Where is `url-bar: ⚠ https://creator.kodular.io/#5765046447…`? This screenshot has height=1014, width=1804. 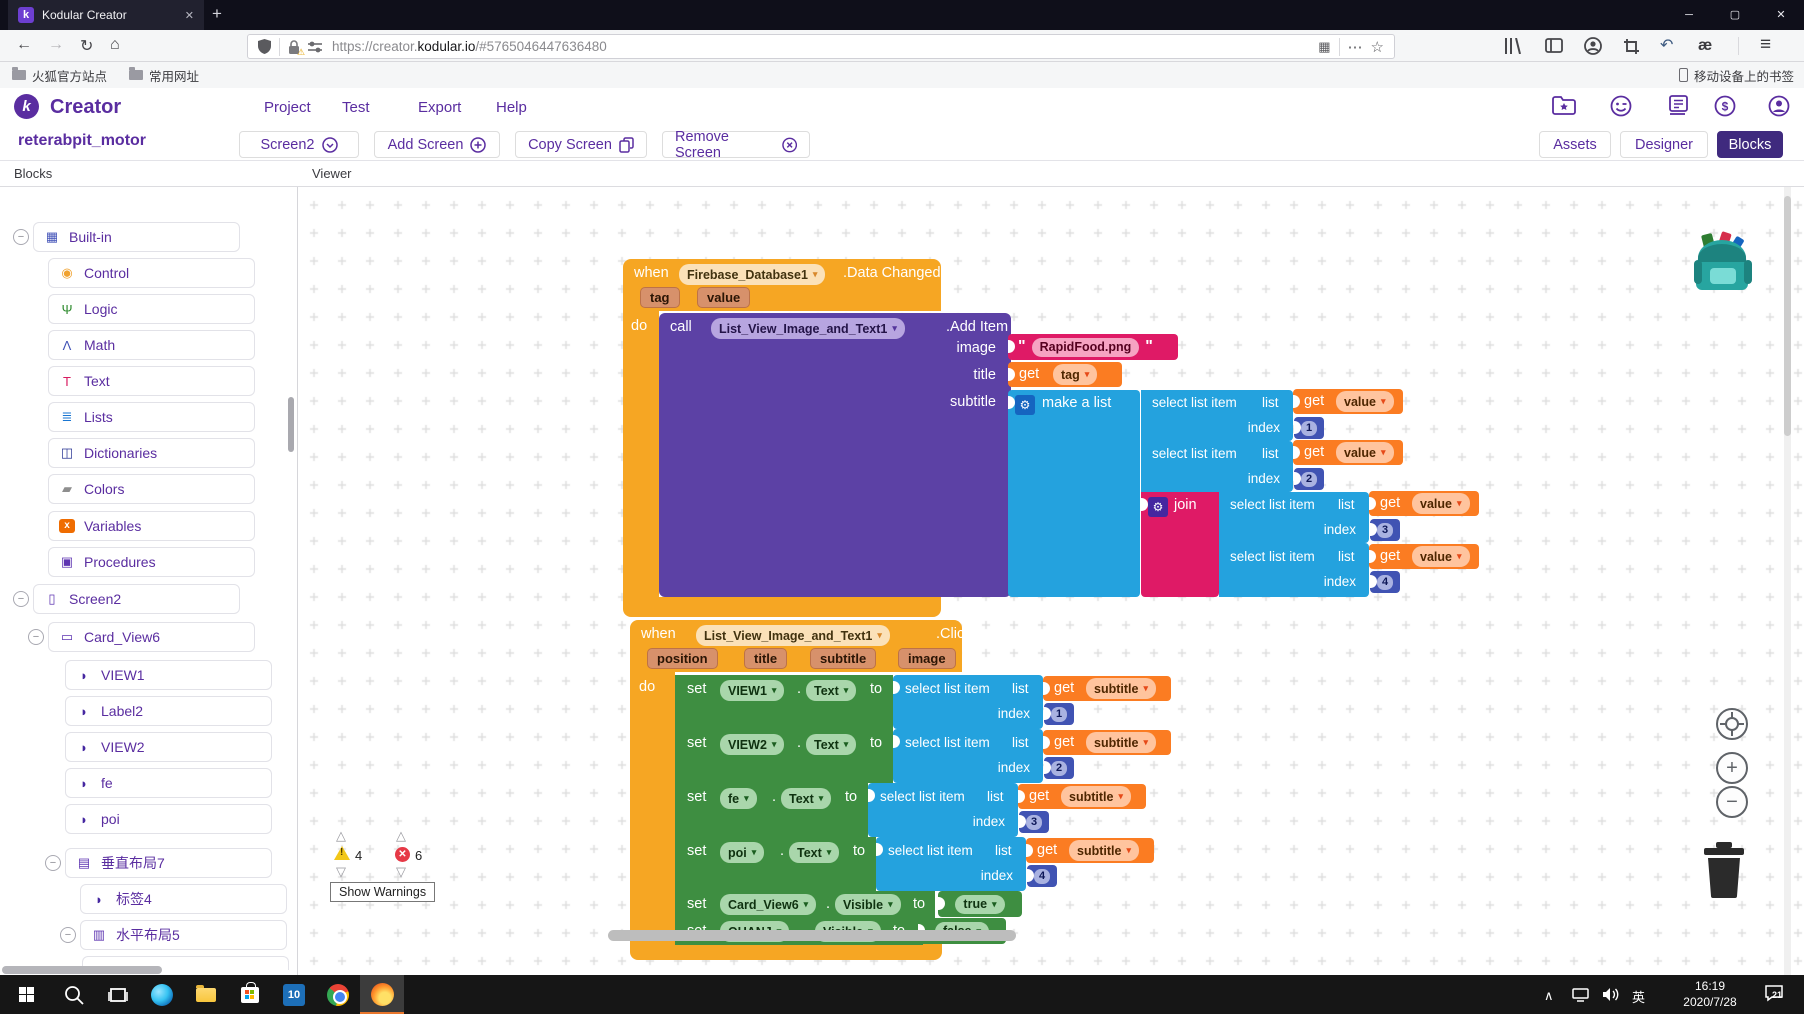 url-bar: ⚠ https://creator.kodular.io/#5765046447… is located at coordinates (821, 46).